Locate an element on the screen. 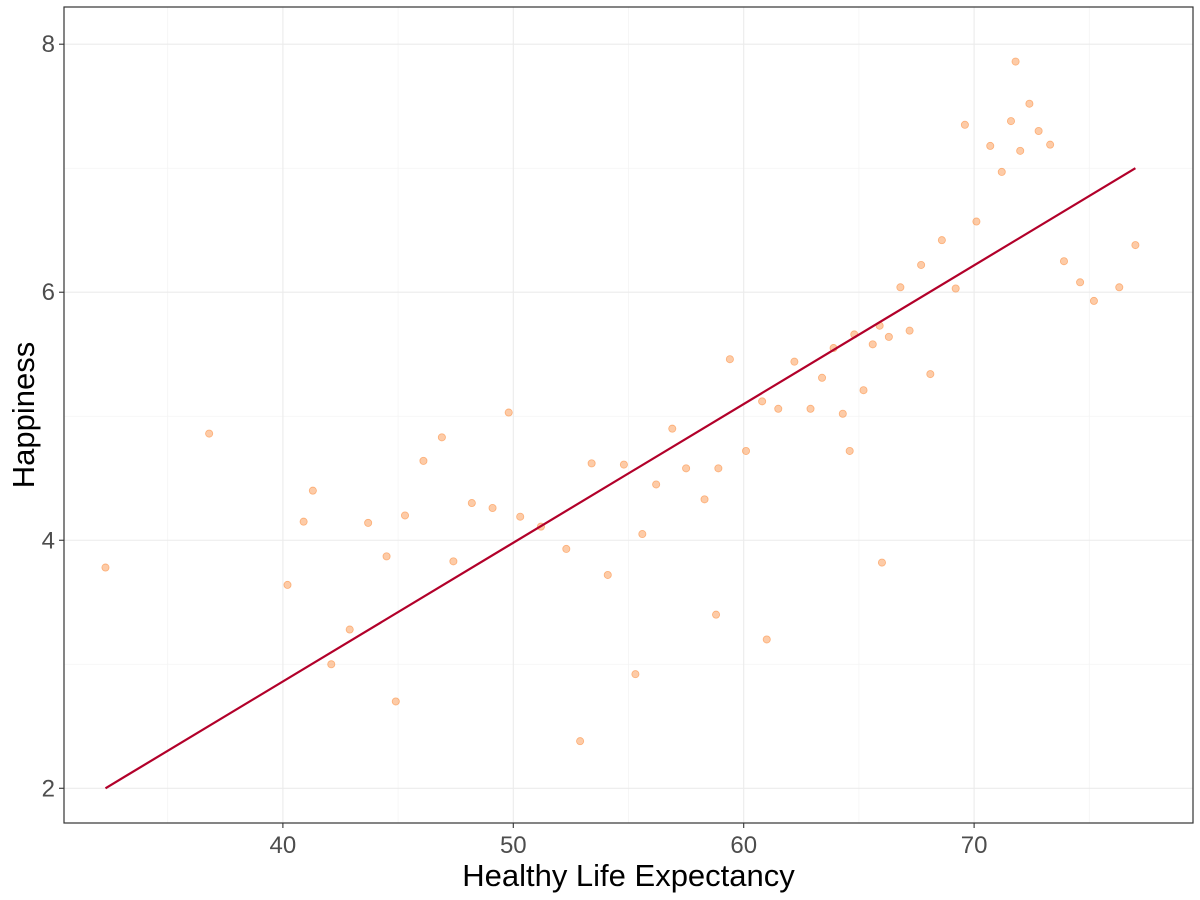  x-tick-label: 40 is located at coordinates (283, 845).